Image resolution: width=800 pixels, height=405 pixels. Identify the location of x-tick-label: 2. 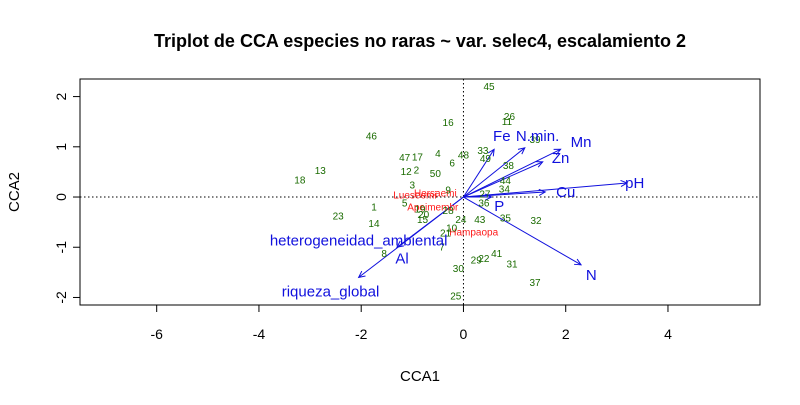
(566, 334).